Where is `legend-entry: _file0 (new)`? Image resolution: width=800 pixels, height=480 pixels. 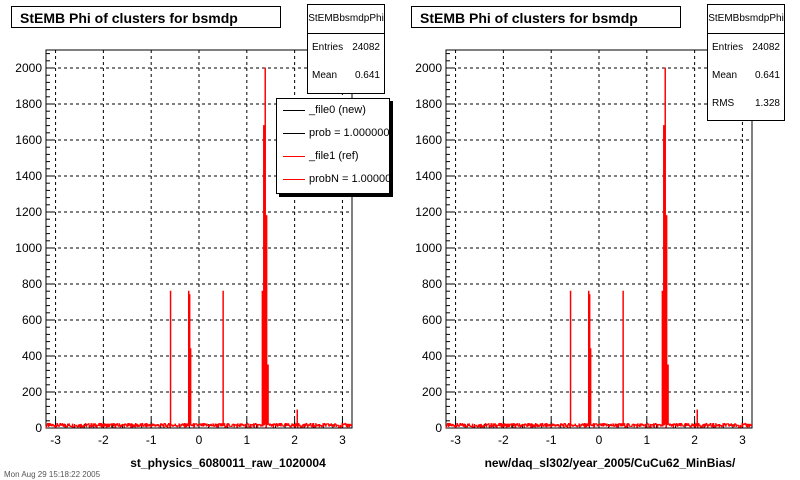
legend-entry: _file0 (new) is located at coordinates (333, 110).